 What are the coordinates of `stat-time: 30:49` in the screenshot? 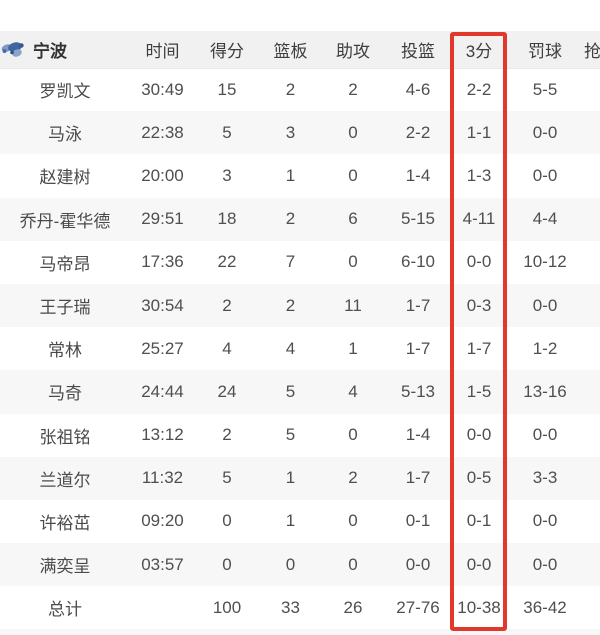 It's located at (162, 89).